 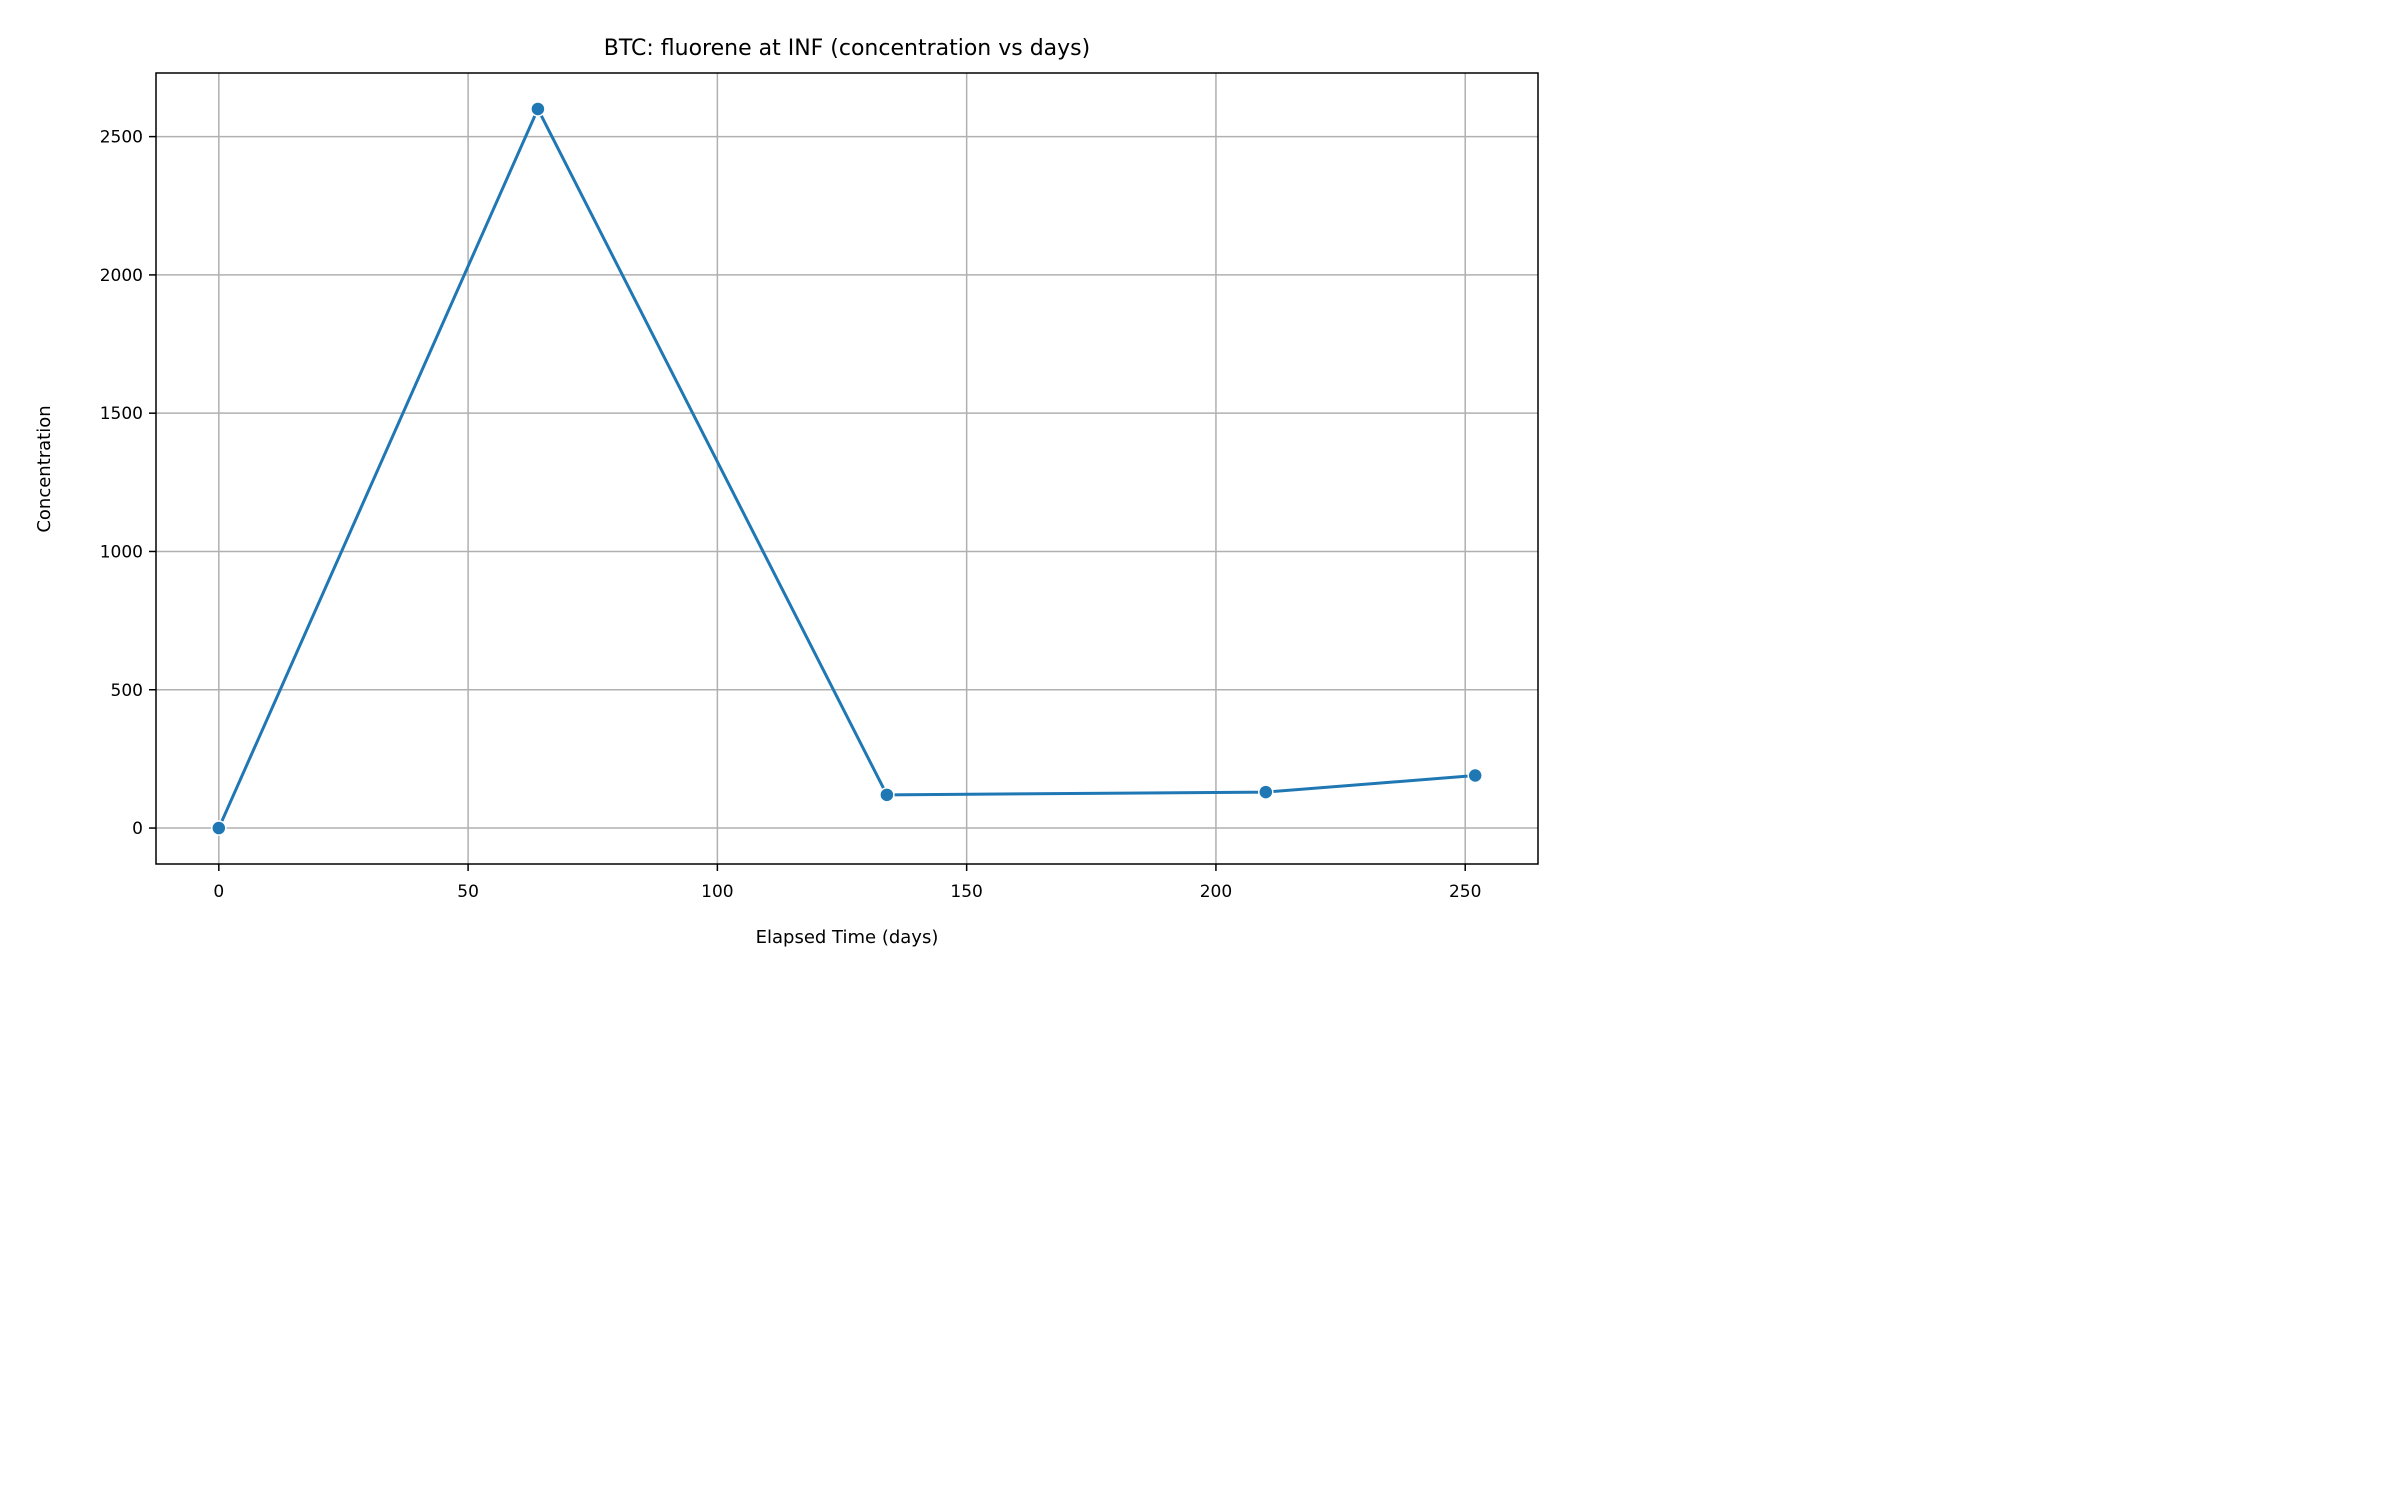 What do you see at coordinates (717, 892) in the screenshot?
I see `x-tick-label: 100` at bounding box center [717, 892].